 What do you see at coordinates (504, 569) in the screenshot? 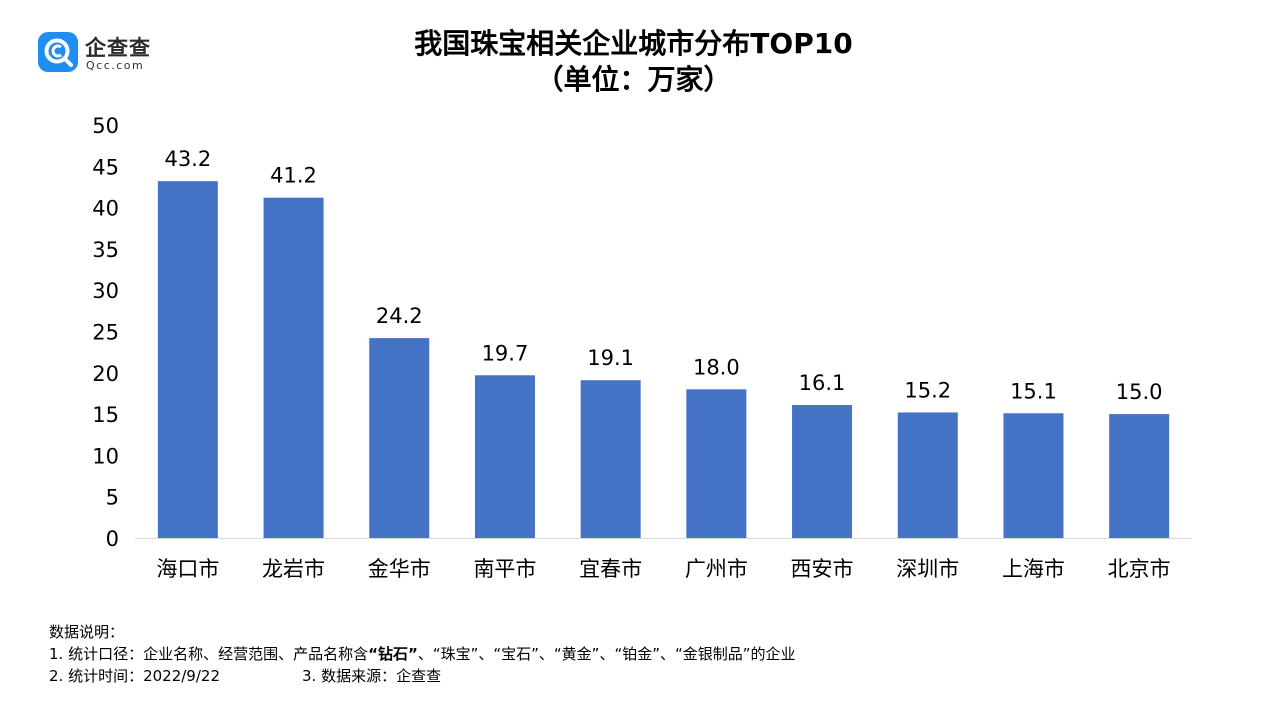
I see `x-tick-label: 南平市` at bounding box center [504, 569].